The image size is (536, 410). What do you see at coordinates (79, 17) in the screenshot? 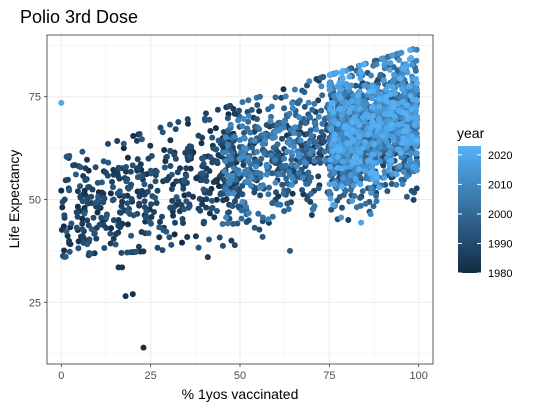
I see `chart-title: Polio 3rd Dose` at bounding box center [79, 17].